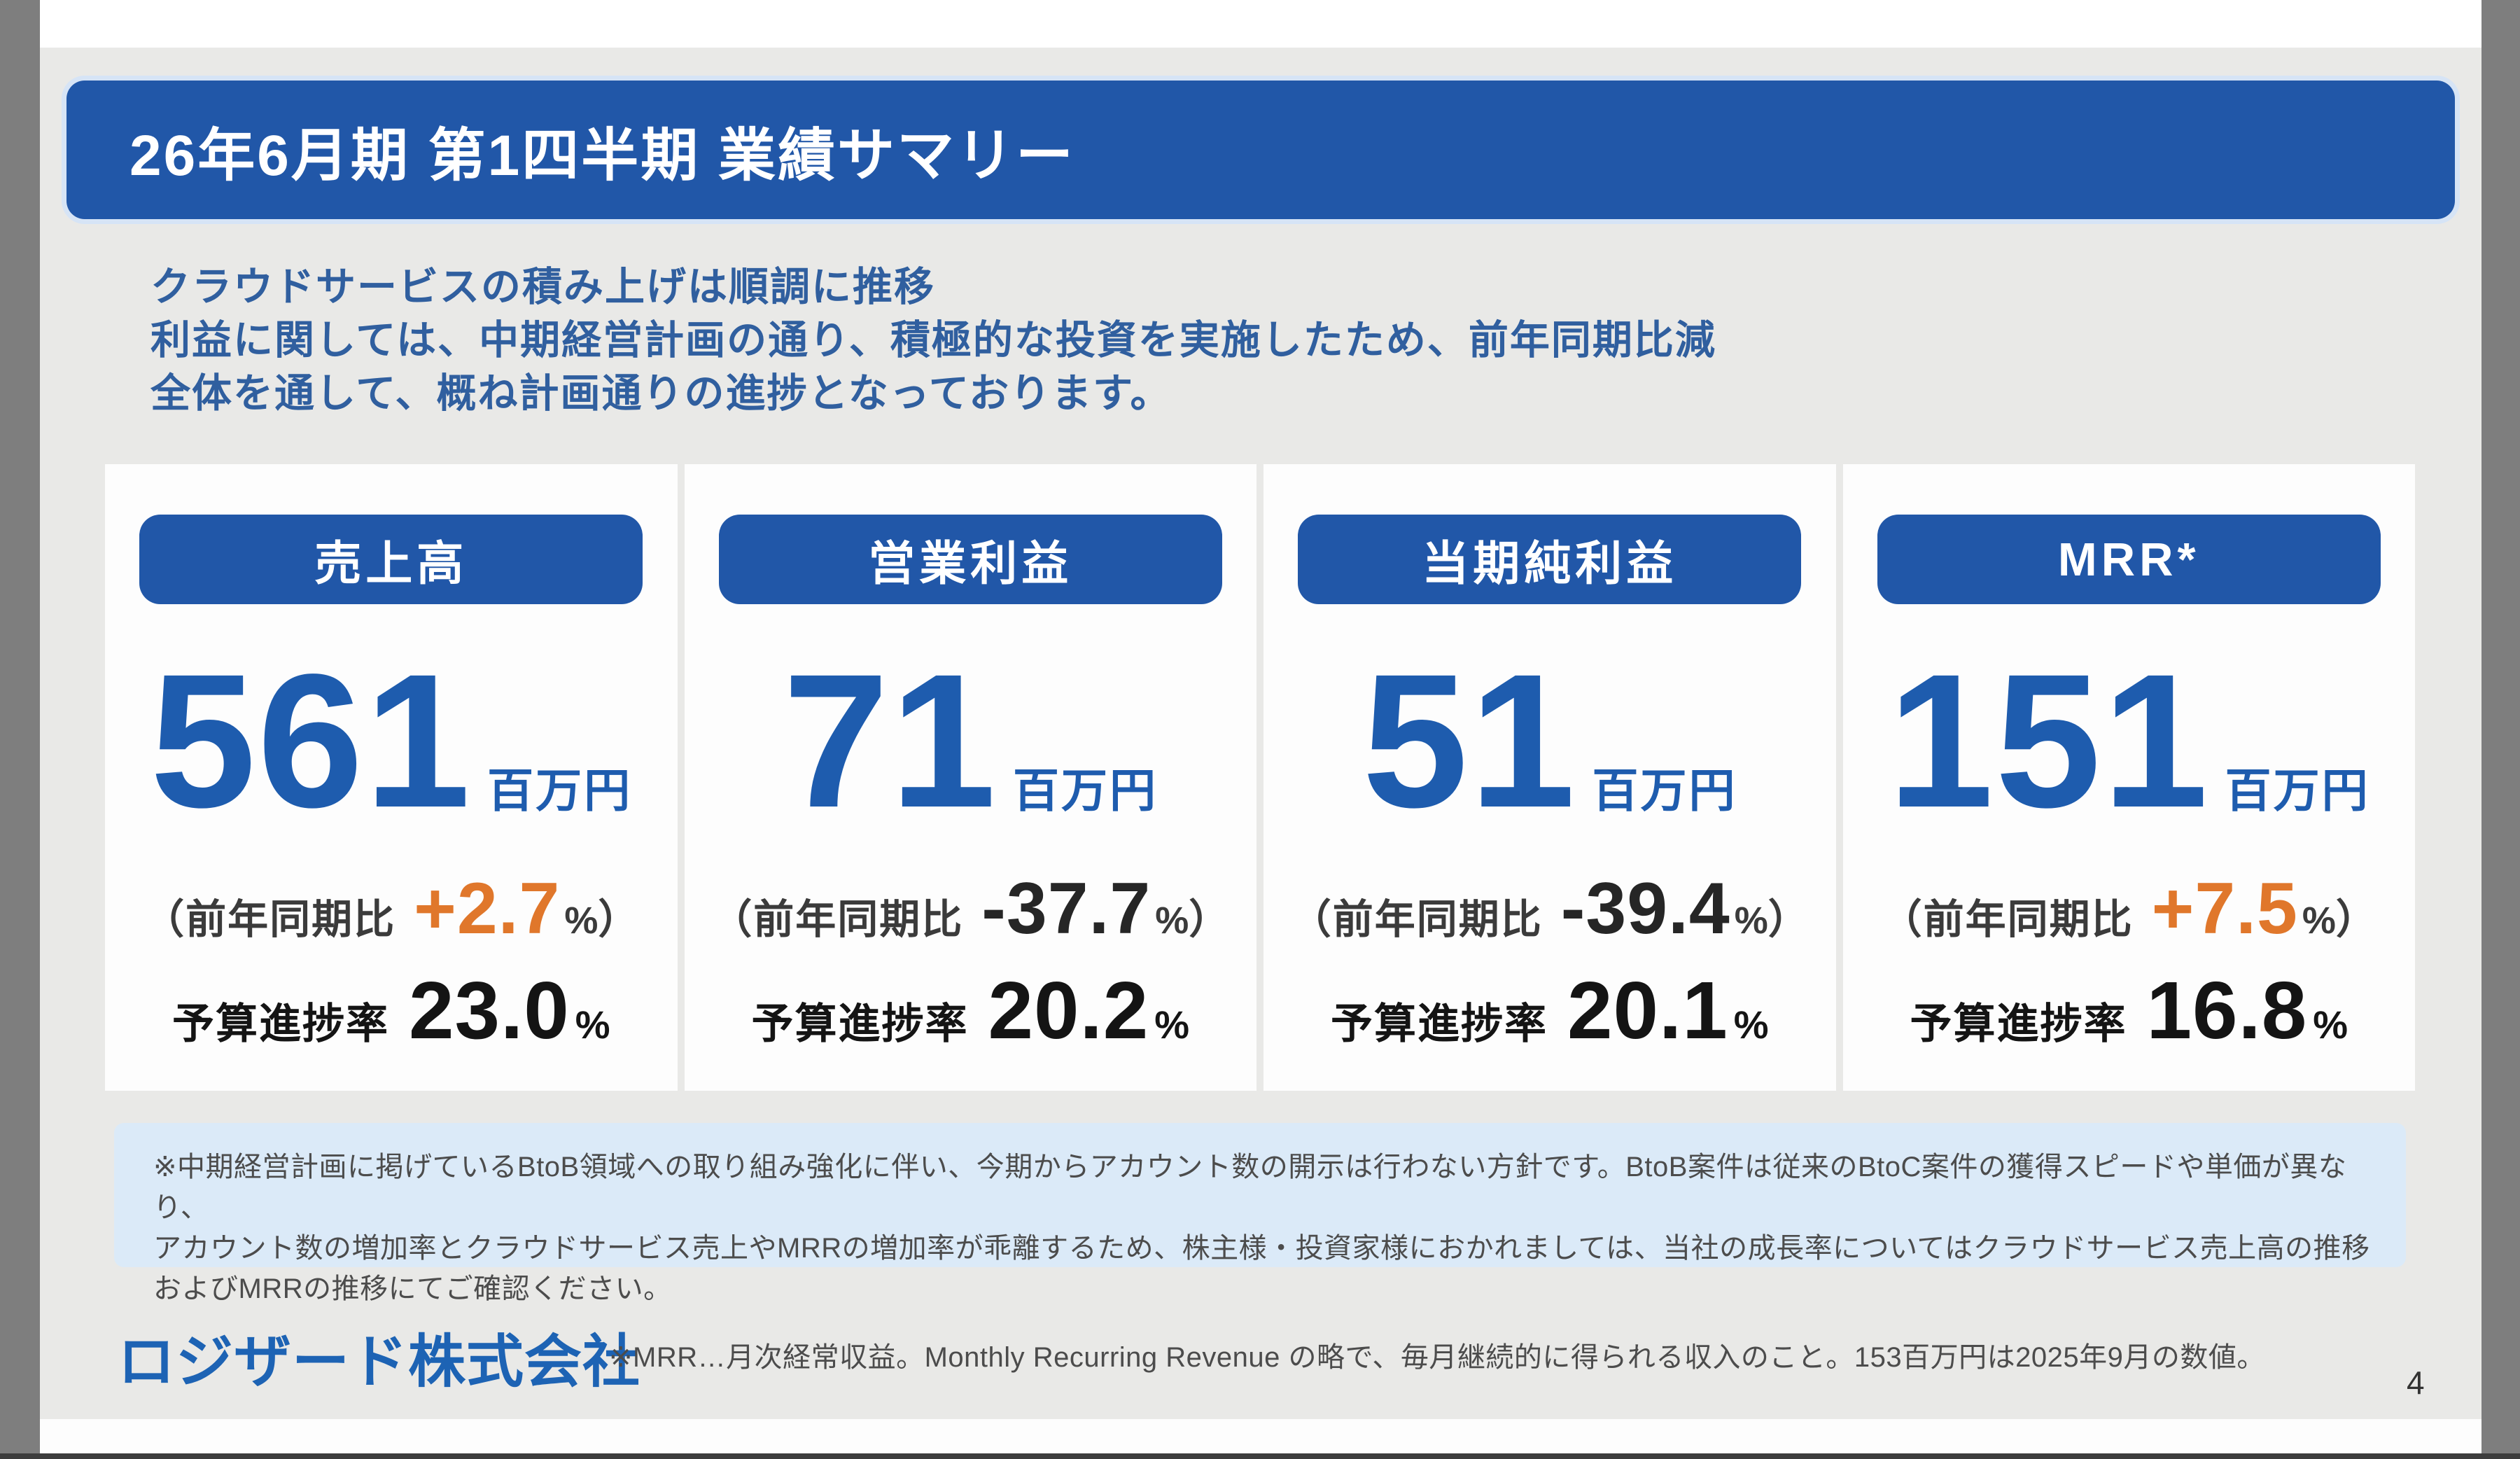 The width and height of the screenshot is (2520, 1459). I want to click on slide-title: 26年6月期 第1四半期 業績サマリー, so click(602, 155).